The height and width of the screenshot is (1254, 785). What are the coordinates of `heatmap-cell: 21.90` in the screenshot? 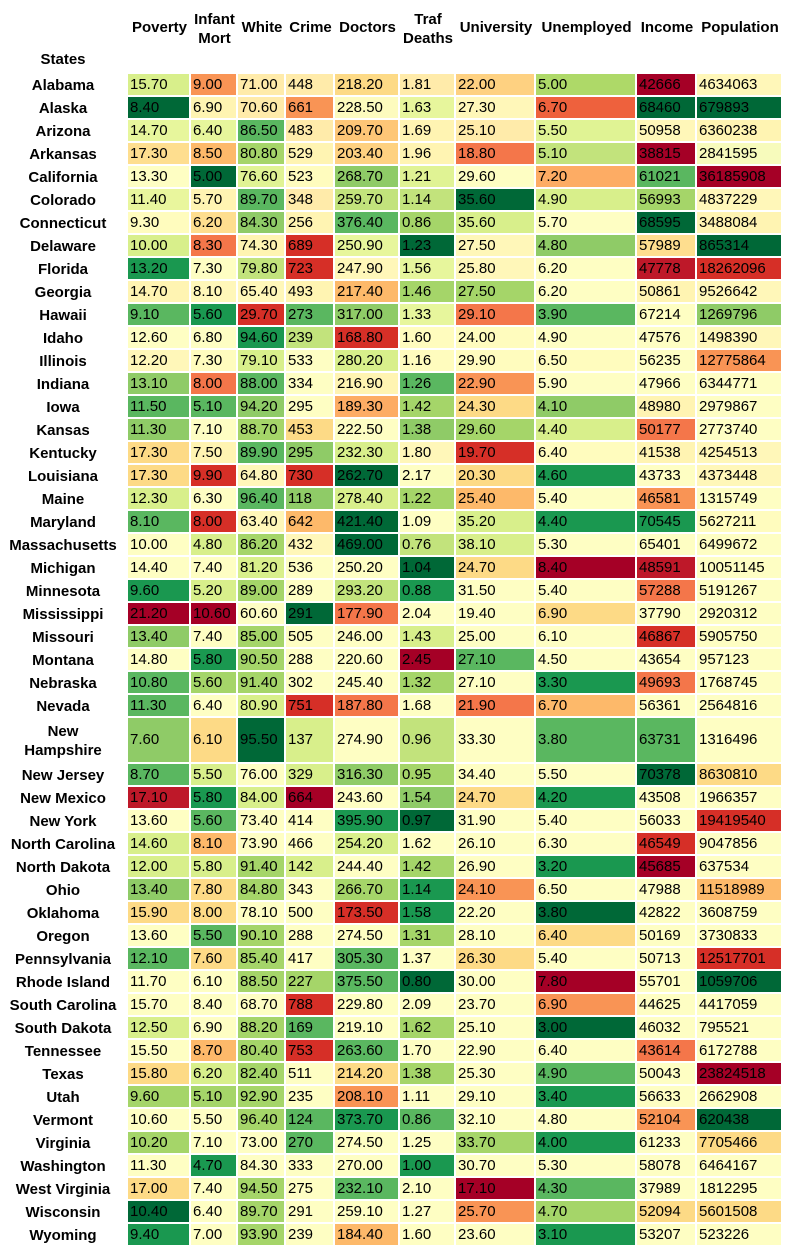 It's located at (495, 705).